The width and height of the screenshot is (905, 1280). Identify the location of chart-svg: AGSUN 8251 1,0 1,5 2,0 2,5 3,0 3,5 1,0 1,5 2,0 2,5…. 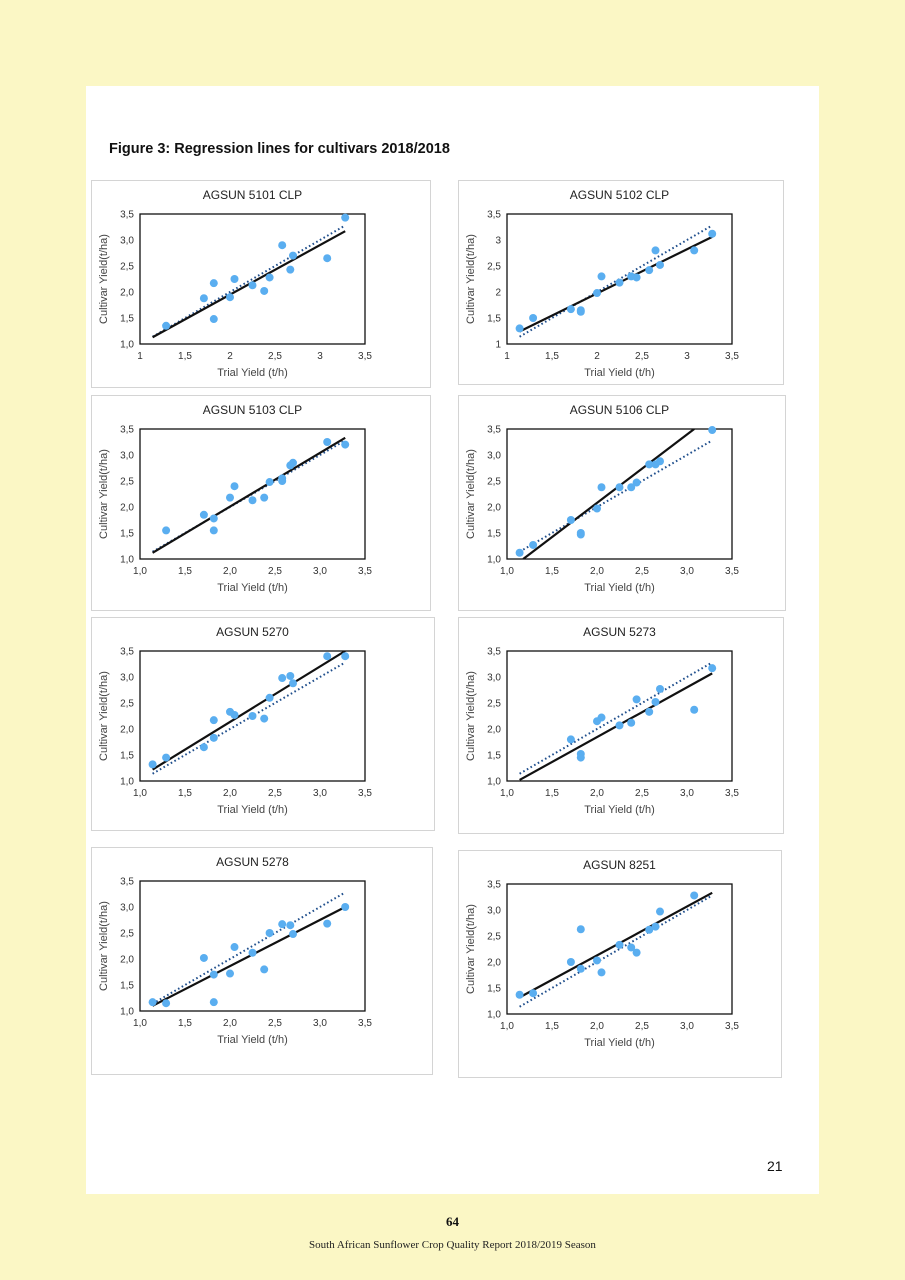
(602, 953).